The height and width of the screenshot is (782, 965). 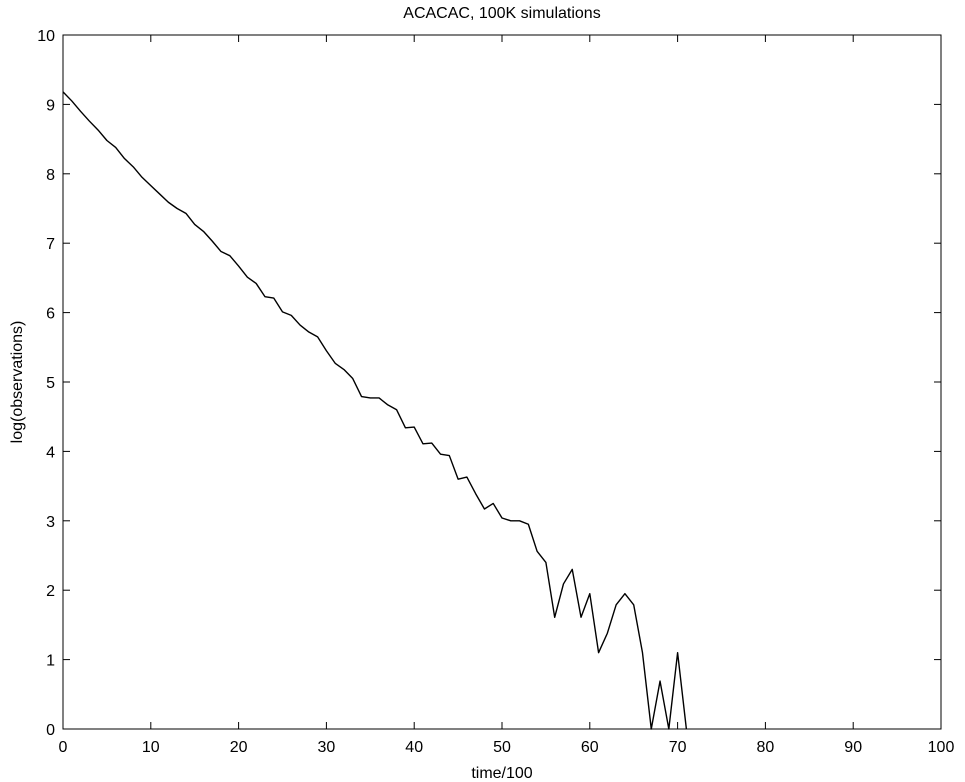 I want to click on x-tick-label: 70, so click(x=678, y=747).